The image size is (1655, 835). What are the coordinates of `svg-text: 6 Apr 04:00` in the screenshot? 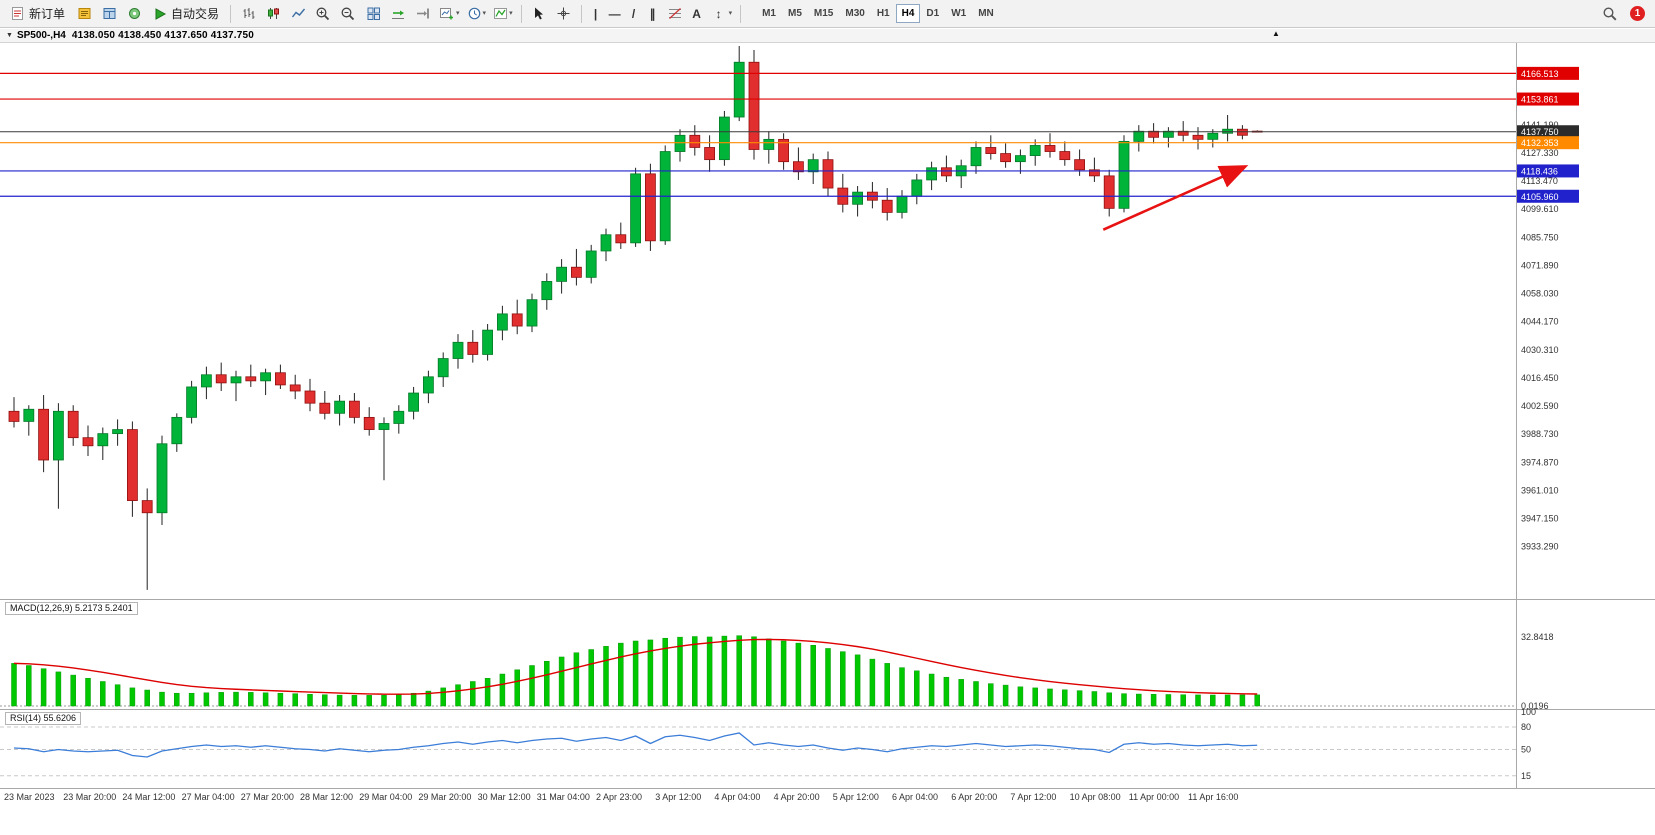 It's located at (915, 797).